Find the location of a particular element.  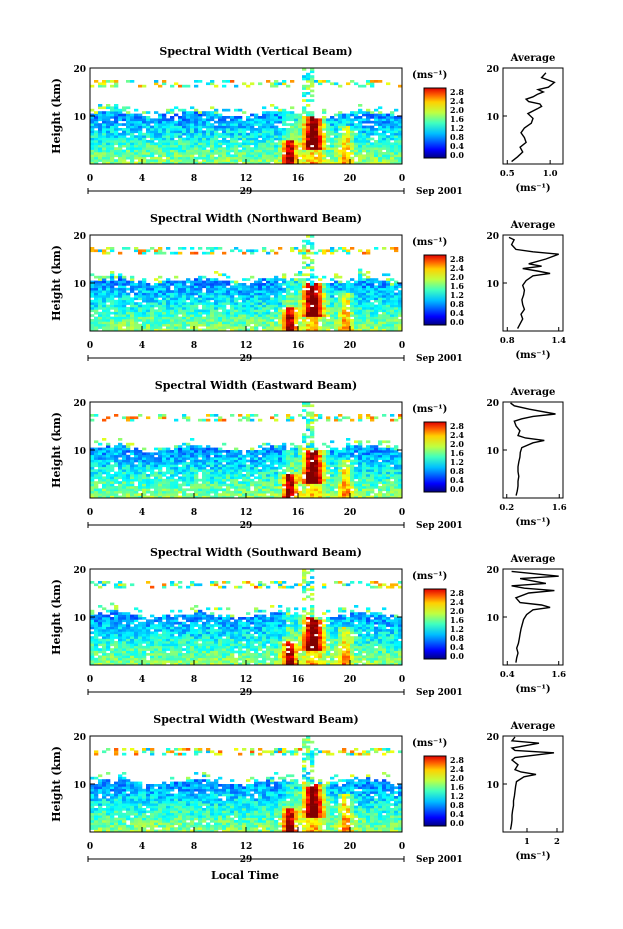

heatmap is located at coordinates (246, 450).